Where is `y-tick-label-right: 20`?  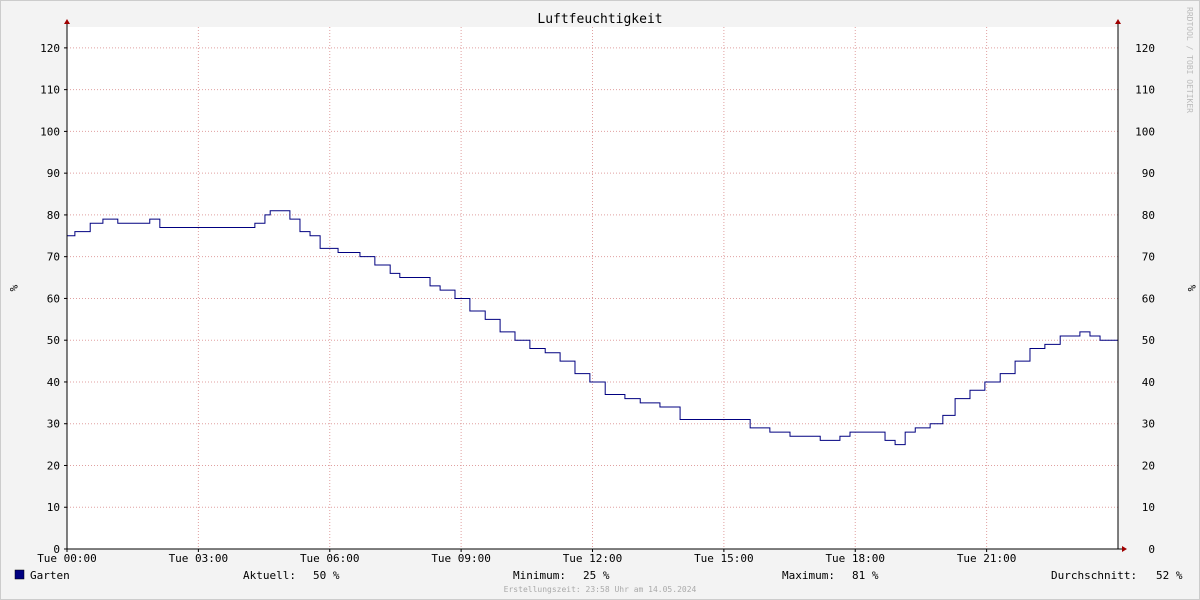
y-tick-label-right: 20 is located at coordinates (1148, 465).